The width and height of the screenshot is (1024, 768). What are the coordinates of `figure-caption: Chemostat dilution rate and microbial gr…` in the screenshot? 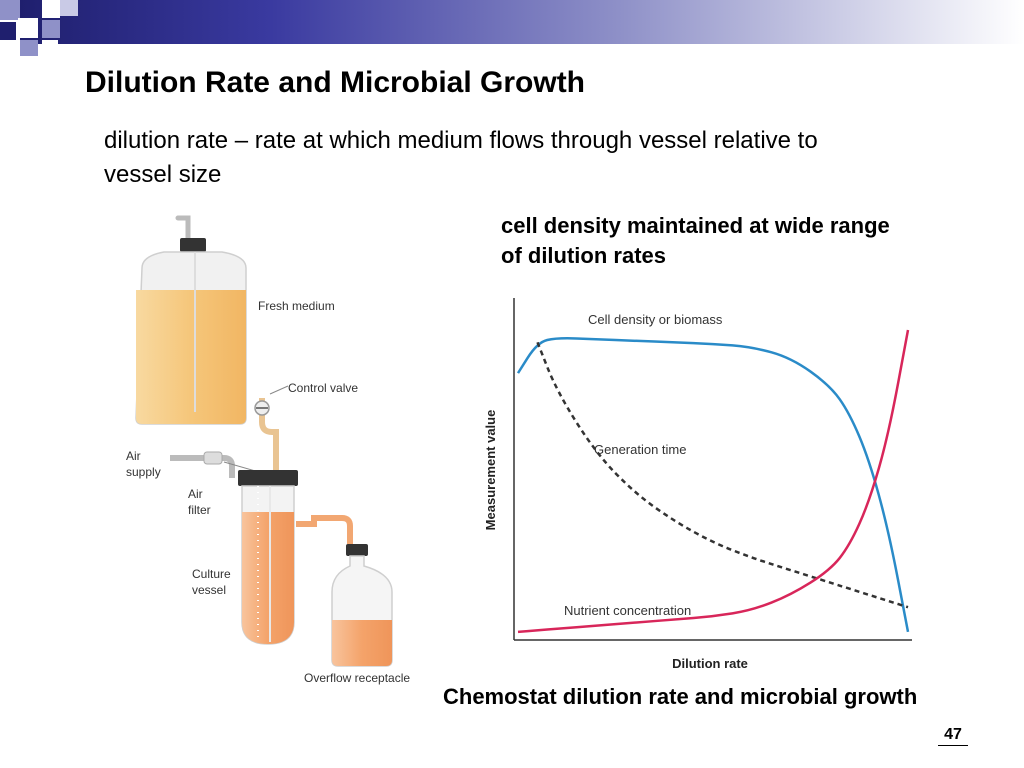 It's located at (680, 696).